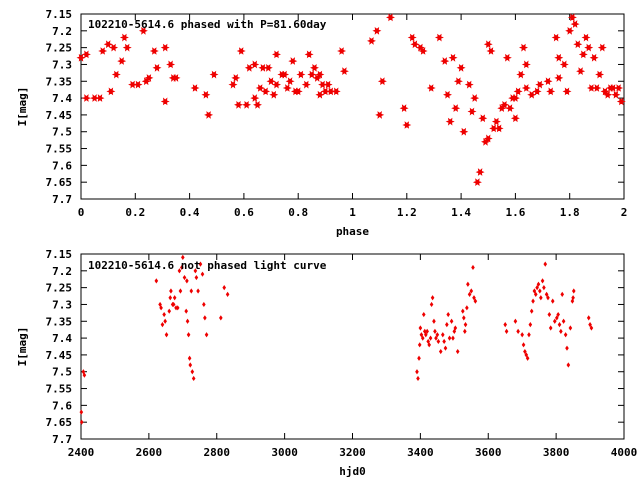 This screenshot has height=480, width=640. What do you see at coordinates (62, 439) in the screenshot?
I see `light-curve-y-tick-label: 7.7` at bounding box center [62, 439].